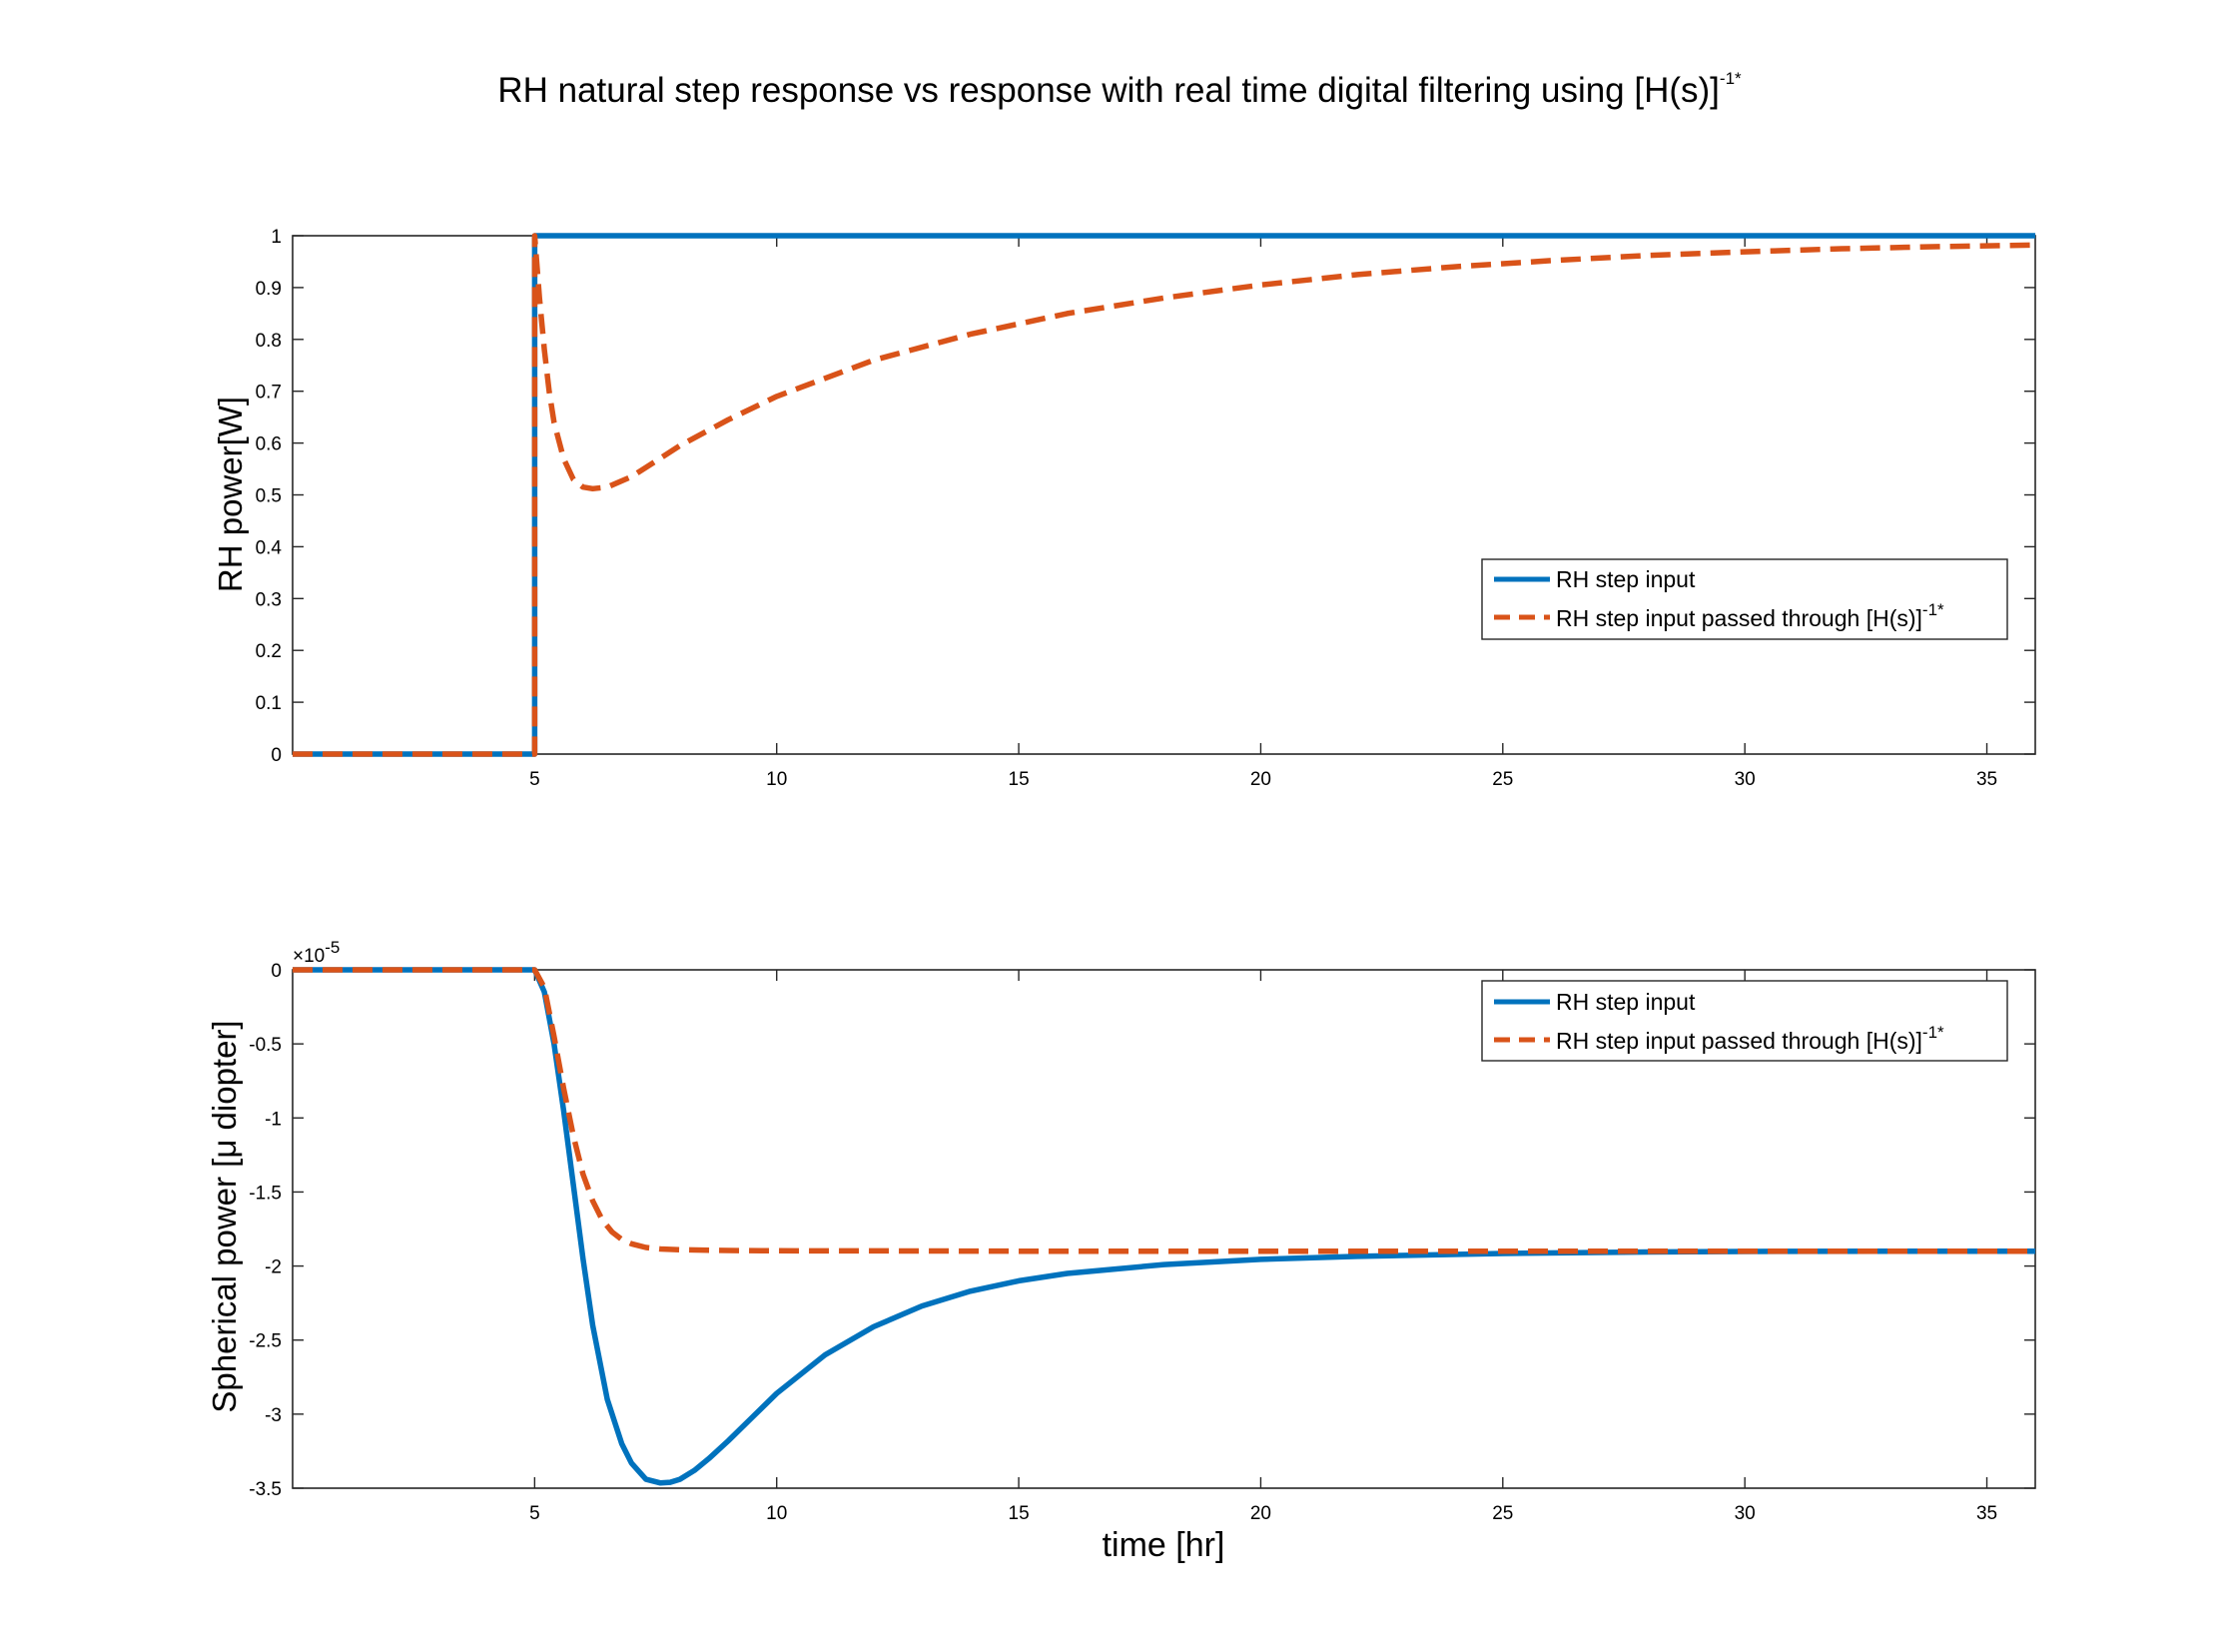 Image resolution: width=2239 pixels, height=1652 pixels. Describe the element at coordinates (265, 1489) in the screenshot. I see `bottom-y-tick-label: -3.5` at that location.